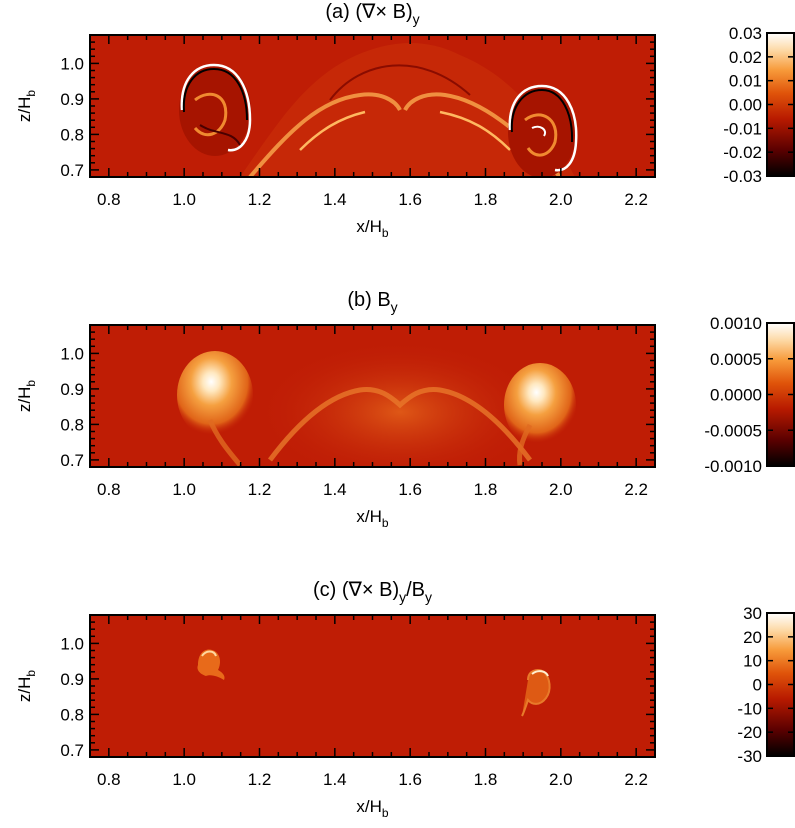 Image resolution: width=795 pixels, height=828 pixels. What do you see at coordinates (749, 708) in the screenshot?
I see `colorbar-tick-label: -10` at bounding box center [749, 708].